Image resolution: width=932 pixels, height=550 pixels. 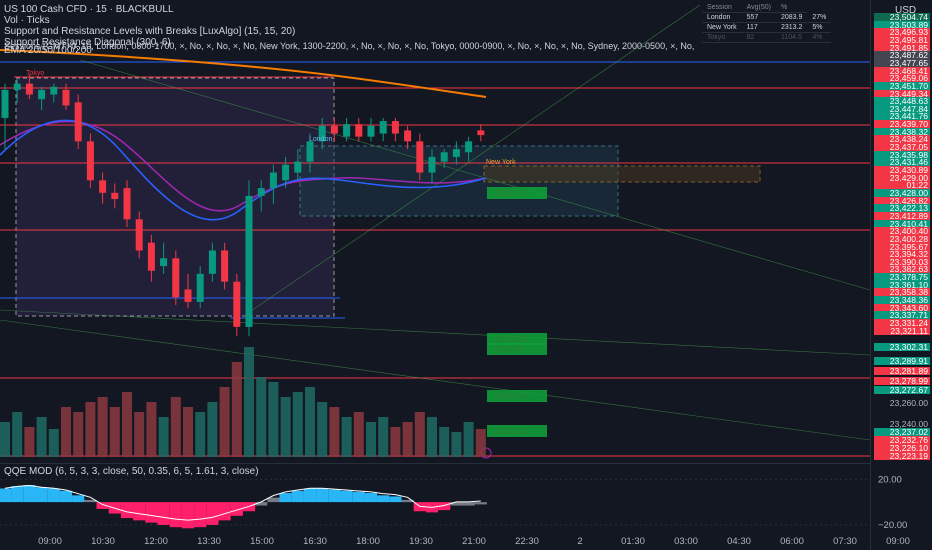 What do you see at coordinates (902, 131) in the screenshot?
I see `price-label: 23,438.32` at bounding box center [902, 131].